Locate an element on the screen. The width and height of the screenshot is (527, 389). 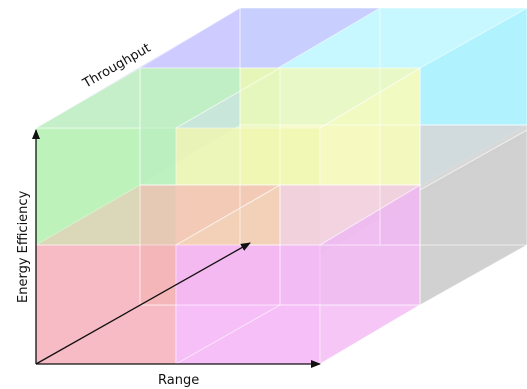
x-axis-label: Range is located at coordinates (178, 380).